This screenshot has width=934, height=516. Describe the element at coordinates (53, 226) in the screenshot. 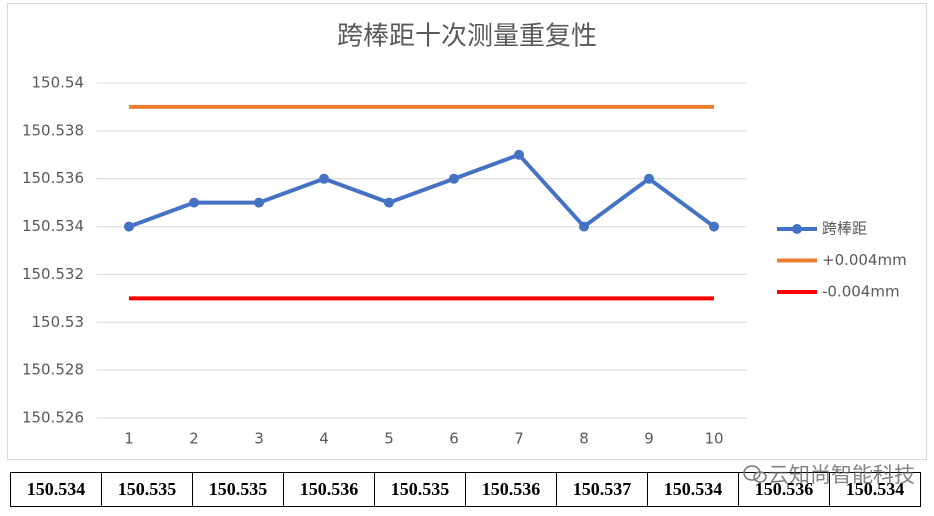

I see `y-tick-label: 150.534` at that location.